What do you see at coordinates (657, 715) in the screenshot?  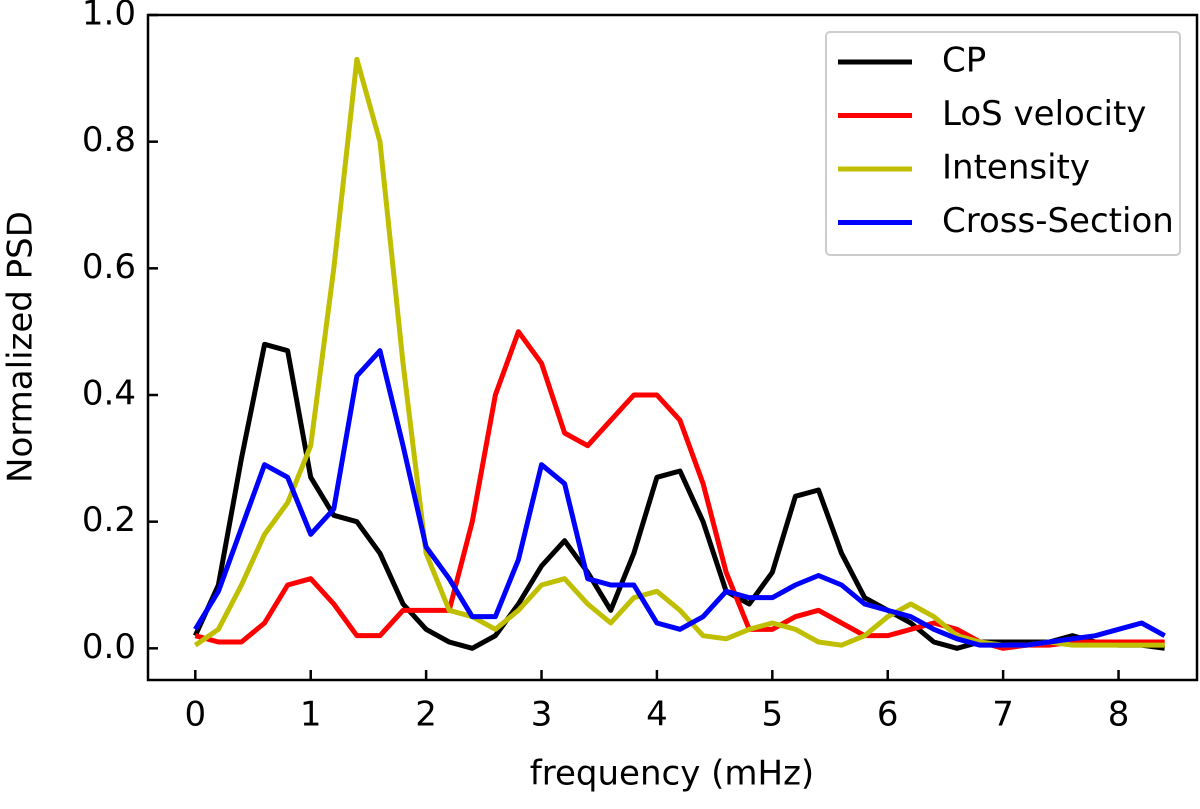 I see `x-tick-label: 4` at bounding box center [657, 715].